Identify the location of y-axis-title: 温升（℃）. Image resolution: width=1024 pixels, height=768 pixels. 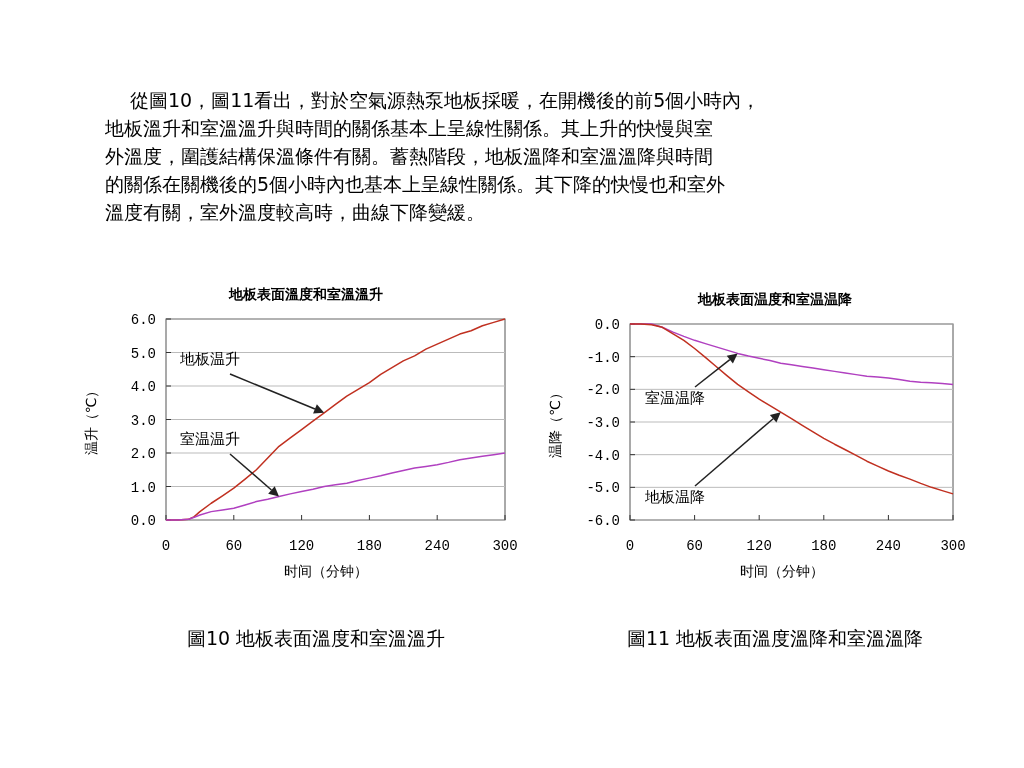
(91, 419).